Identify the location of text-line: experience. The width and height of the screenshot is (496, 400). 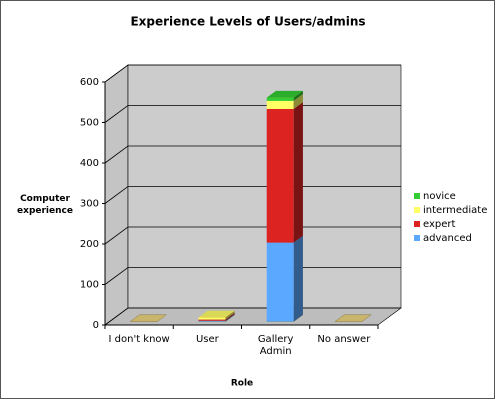
(45, 211).